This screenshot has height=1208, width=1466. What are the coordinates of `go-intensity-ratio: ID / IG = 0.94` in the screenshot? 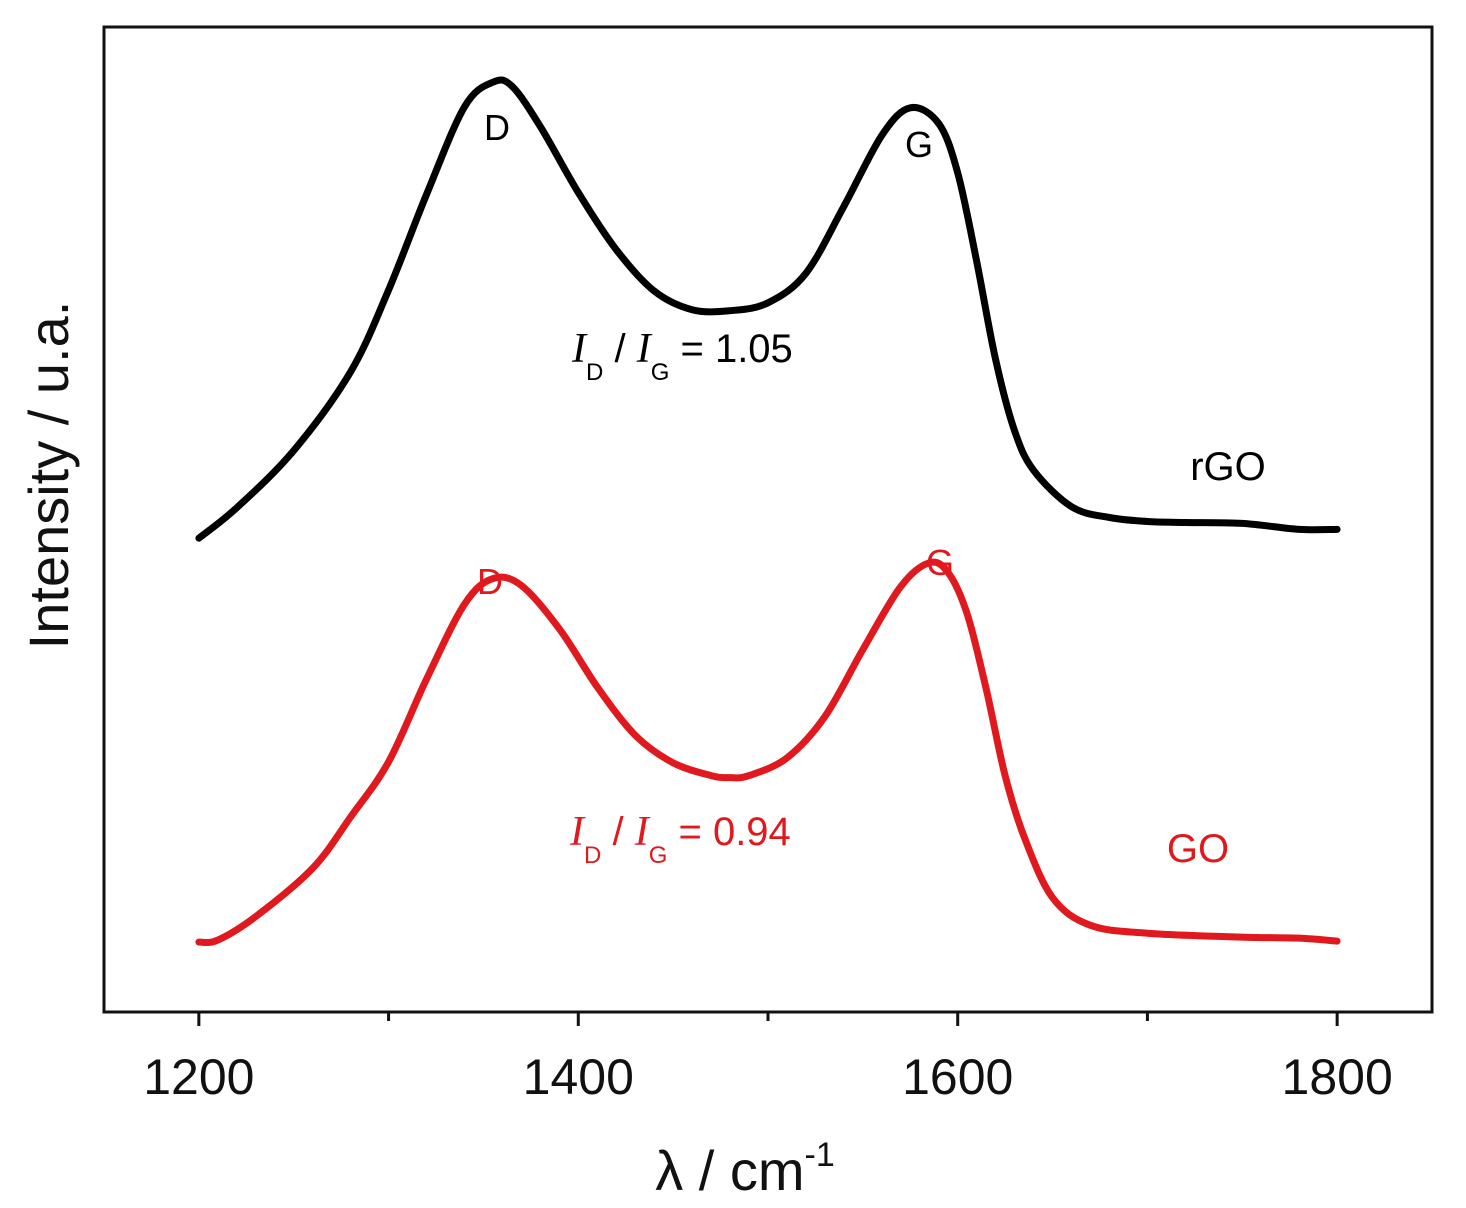 It's located at (680, 839).